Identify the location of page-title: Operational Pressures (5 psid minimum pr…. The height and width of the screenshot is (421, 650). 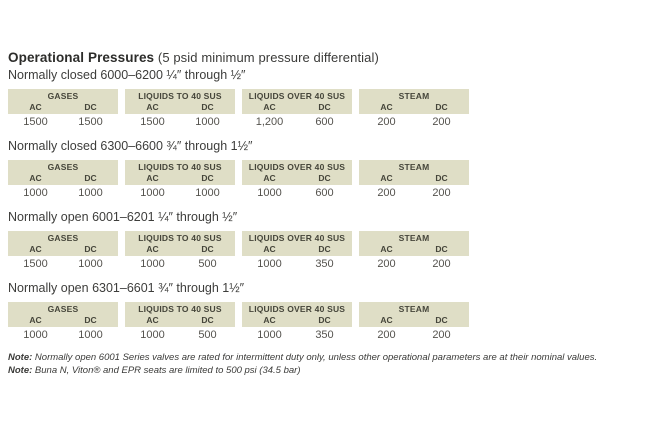
(326, 58).